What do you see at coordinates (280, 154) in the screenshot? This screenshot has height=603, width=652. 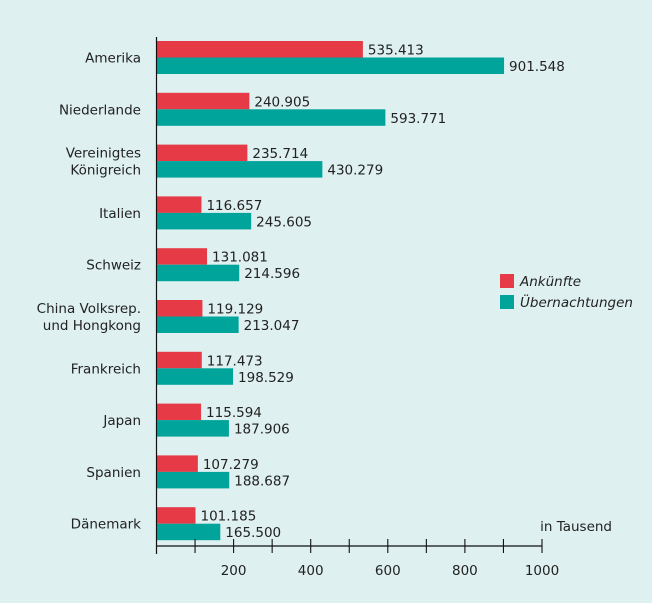 I see `value-label: 235.714` at bounding box center [280, 154].